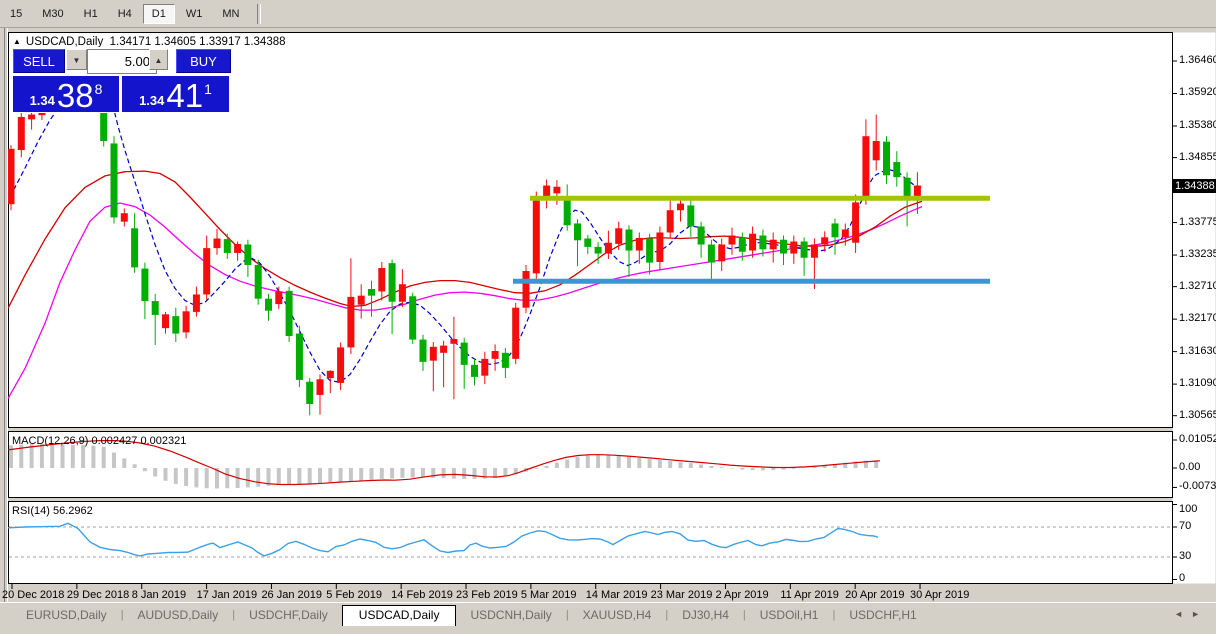 The width and height of the screenshot is (1216, 634). I want to click on tab-scroll-right-icon: ►, so click(1199, 614).